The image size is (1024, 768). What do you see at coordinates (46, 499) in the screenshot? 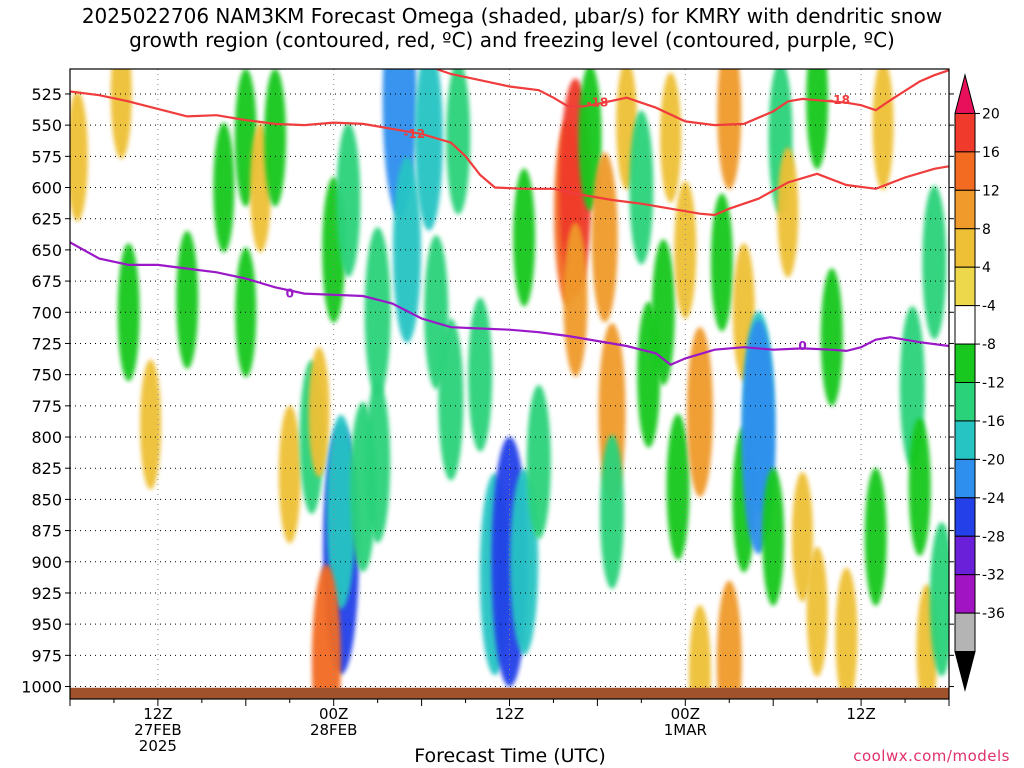
I see `y-tick-label-850: 850` at bounding box center [46, 499].